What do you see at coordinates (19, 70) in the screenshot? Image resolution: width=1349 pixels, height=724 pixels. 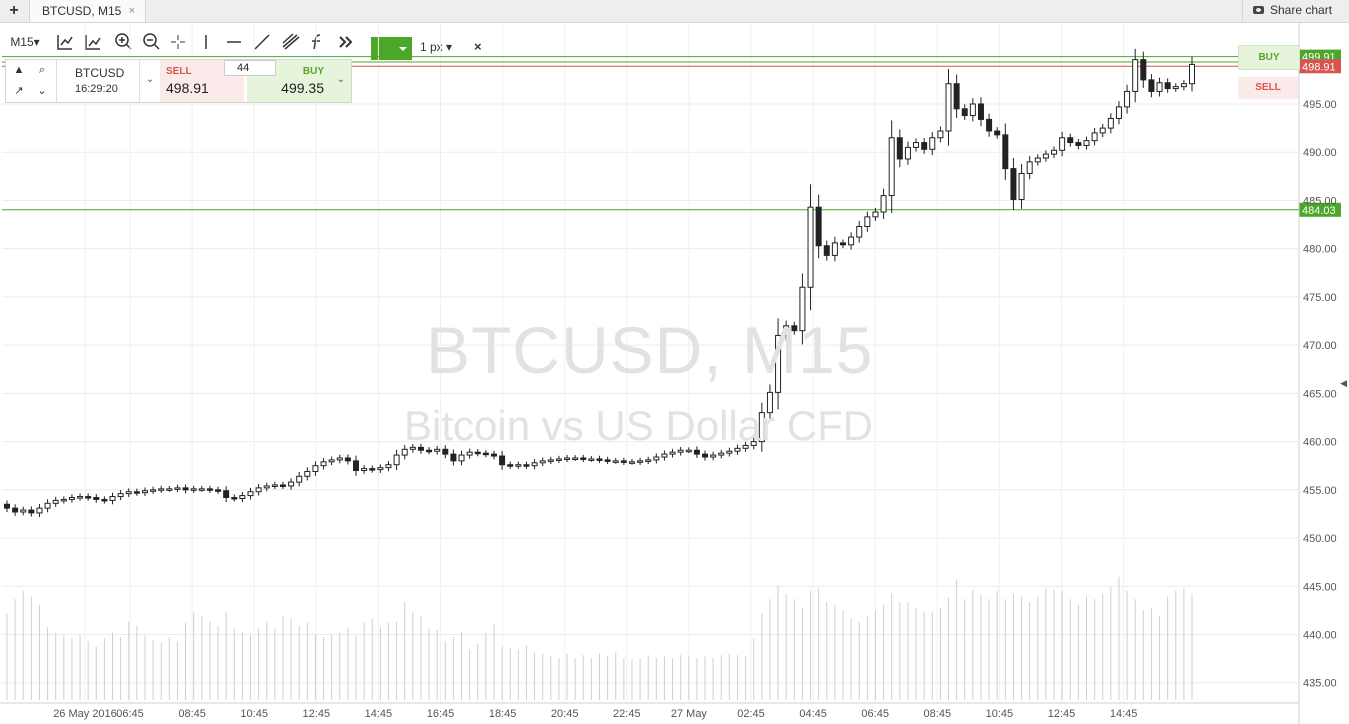 I see `collapse-panel-icon: ▲` at bounding box center [19, 70].